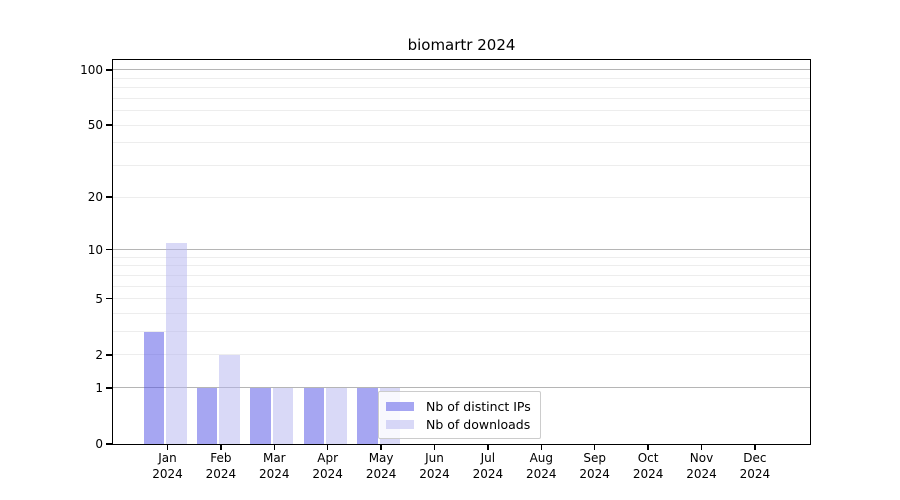 This screenshot has height=500, width=900. Describe the element at coordinates (381, 458) in the screenshot. I see `x-tick-month: May` at that location.